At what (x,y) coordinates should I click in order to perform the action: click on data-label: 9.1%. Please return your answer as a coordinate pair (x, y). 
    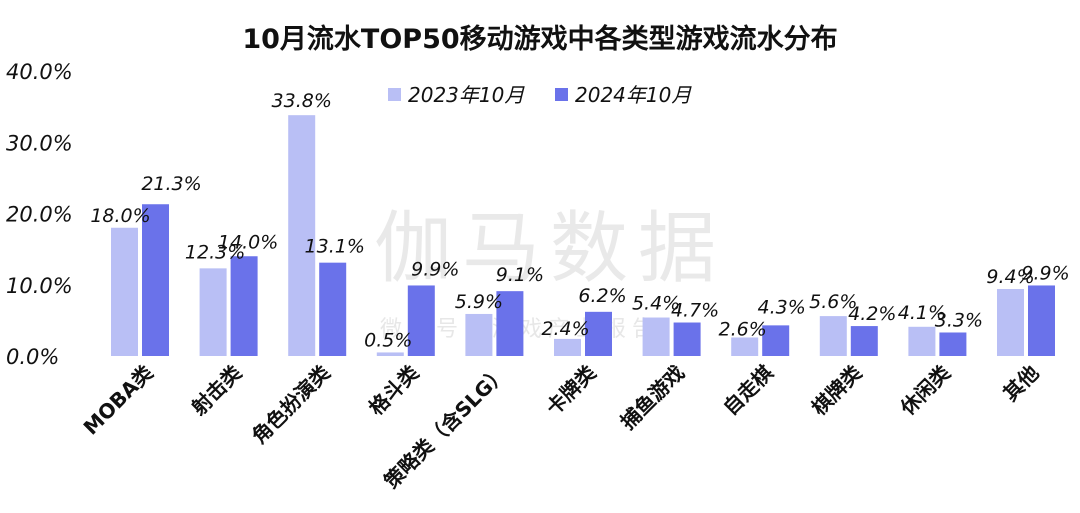
    Looking at the image, I should click on (520, 275).